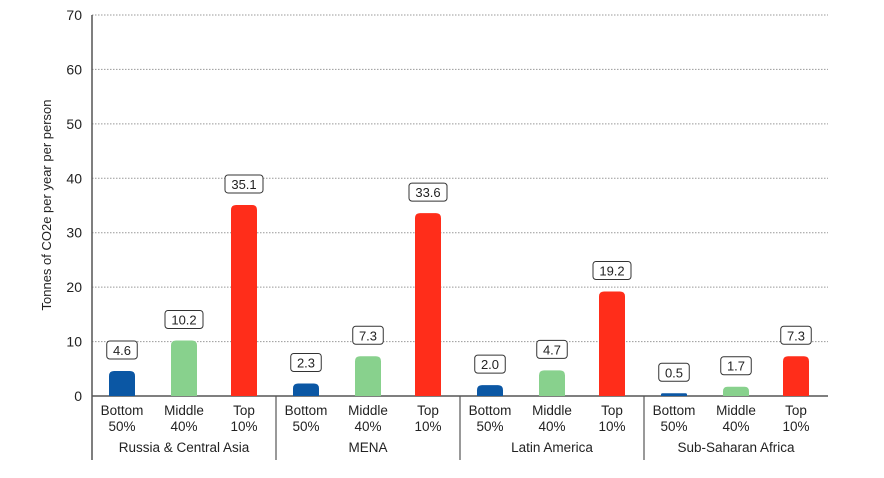 This screenshot has width=884, height=478. I want to click on group-label: MENA, so click(367, 447).